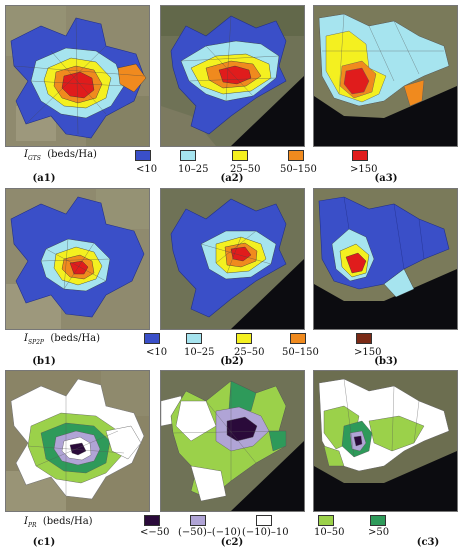 Image resolution: width=461 pixels, height=550 pixels. What do you see at coordinates (232, 441) in the screenshot?
I see `map-c2` at bounding box center [232, 441].